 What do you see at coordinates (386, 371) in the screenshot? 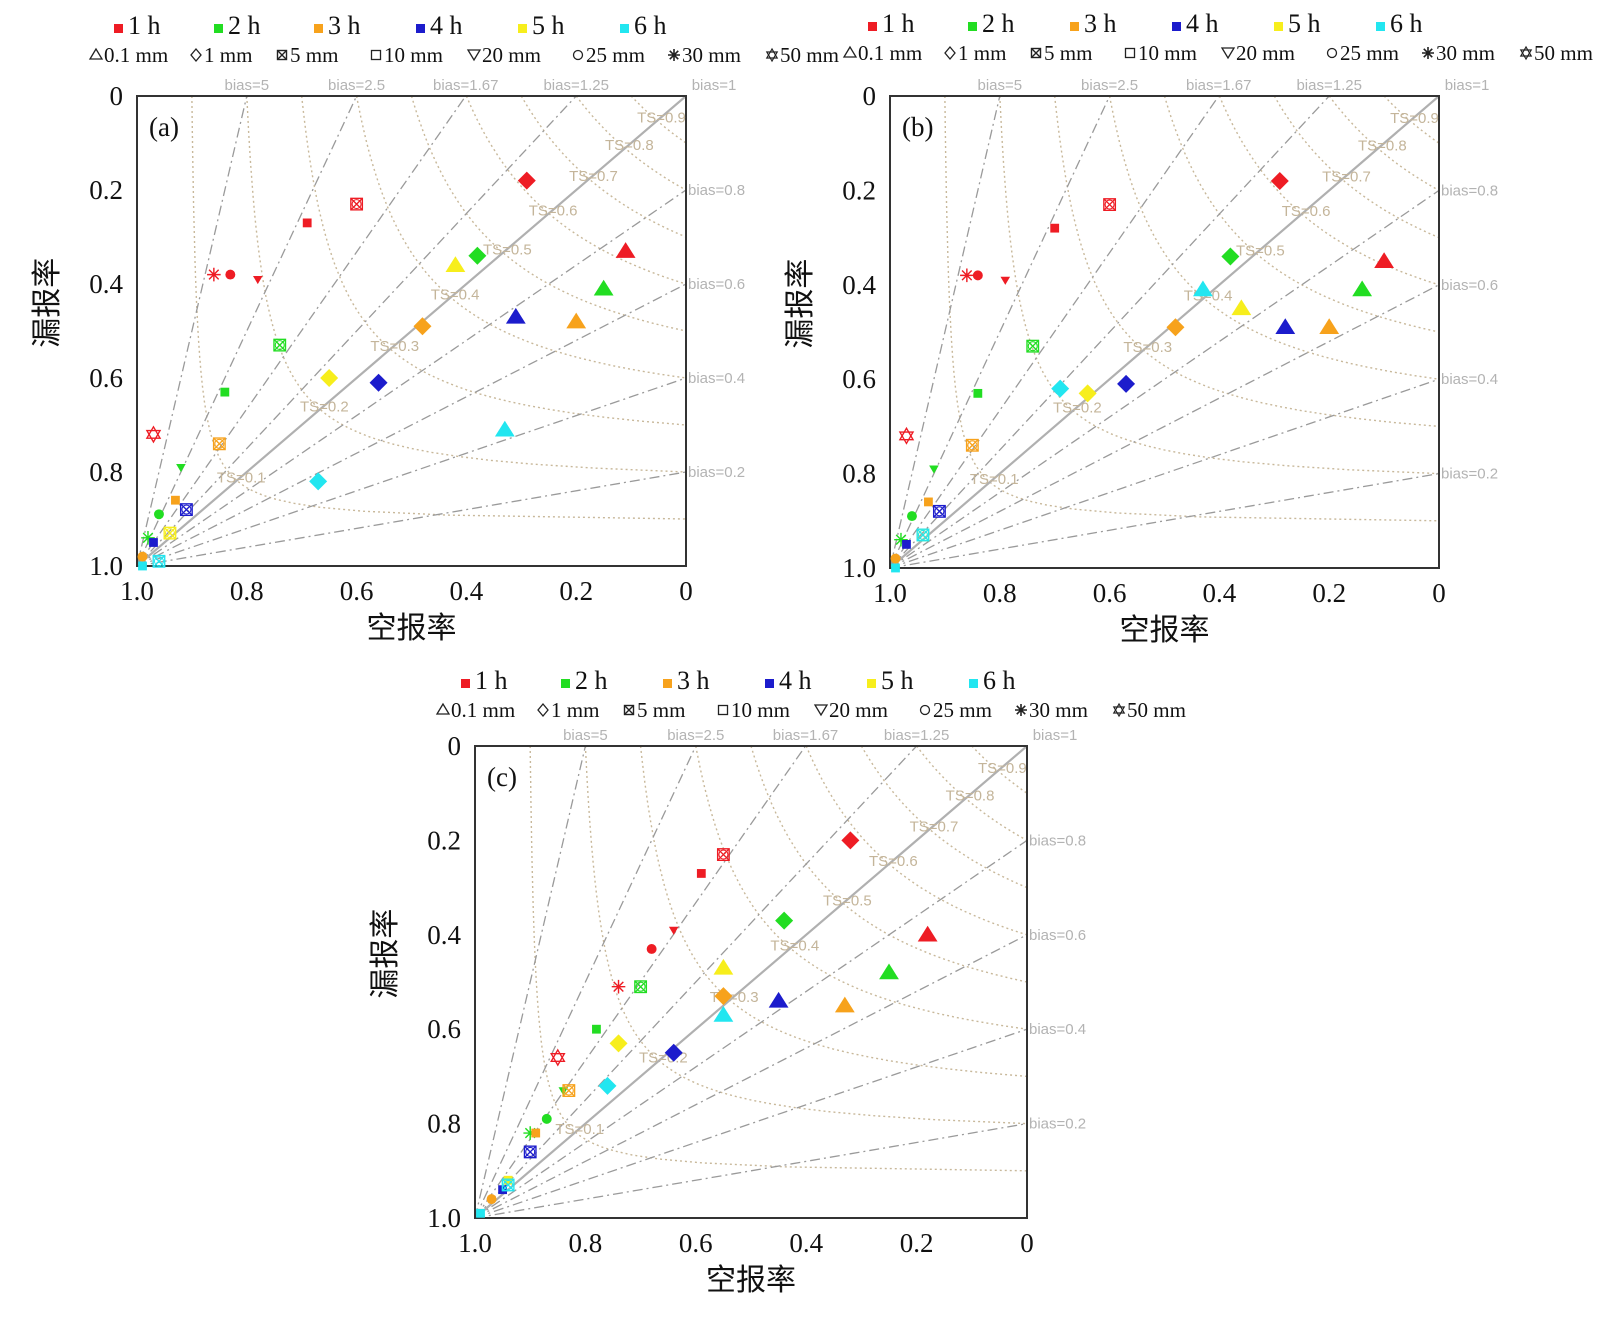
I see `data-points` at bounding box center [386, 371].